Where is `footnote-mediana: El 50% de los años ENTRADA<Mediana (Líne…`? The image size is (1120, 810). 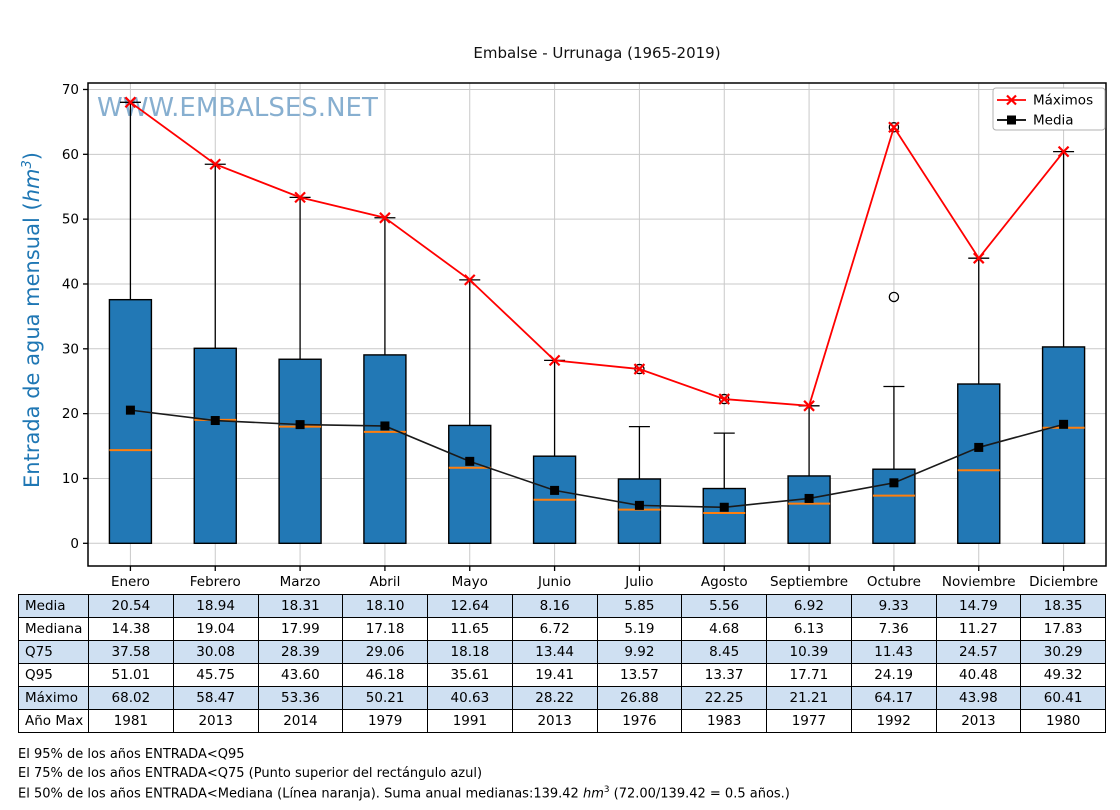 footnote-mediana: El 50% de los años ENTRADA<Mediana (Líne… is located at coordinates (404, 793).